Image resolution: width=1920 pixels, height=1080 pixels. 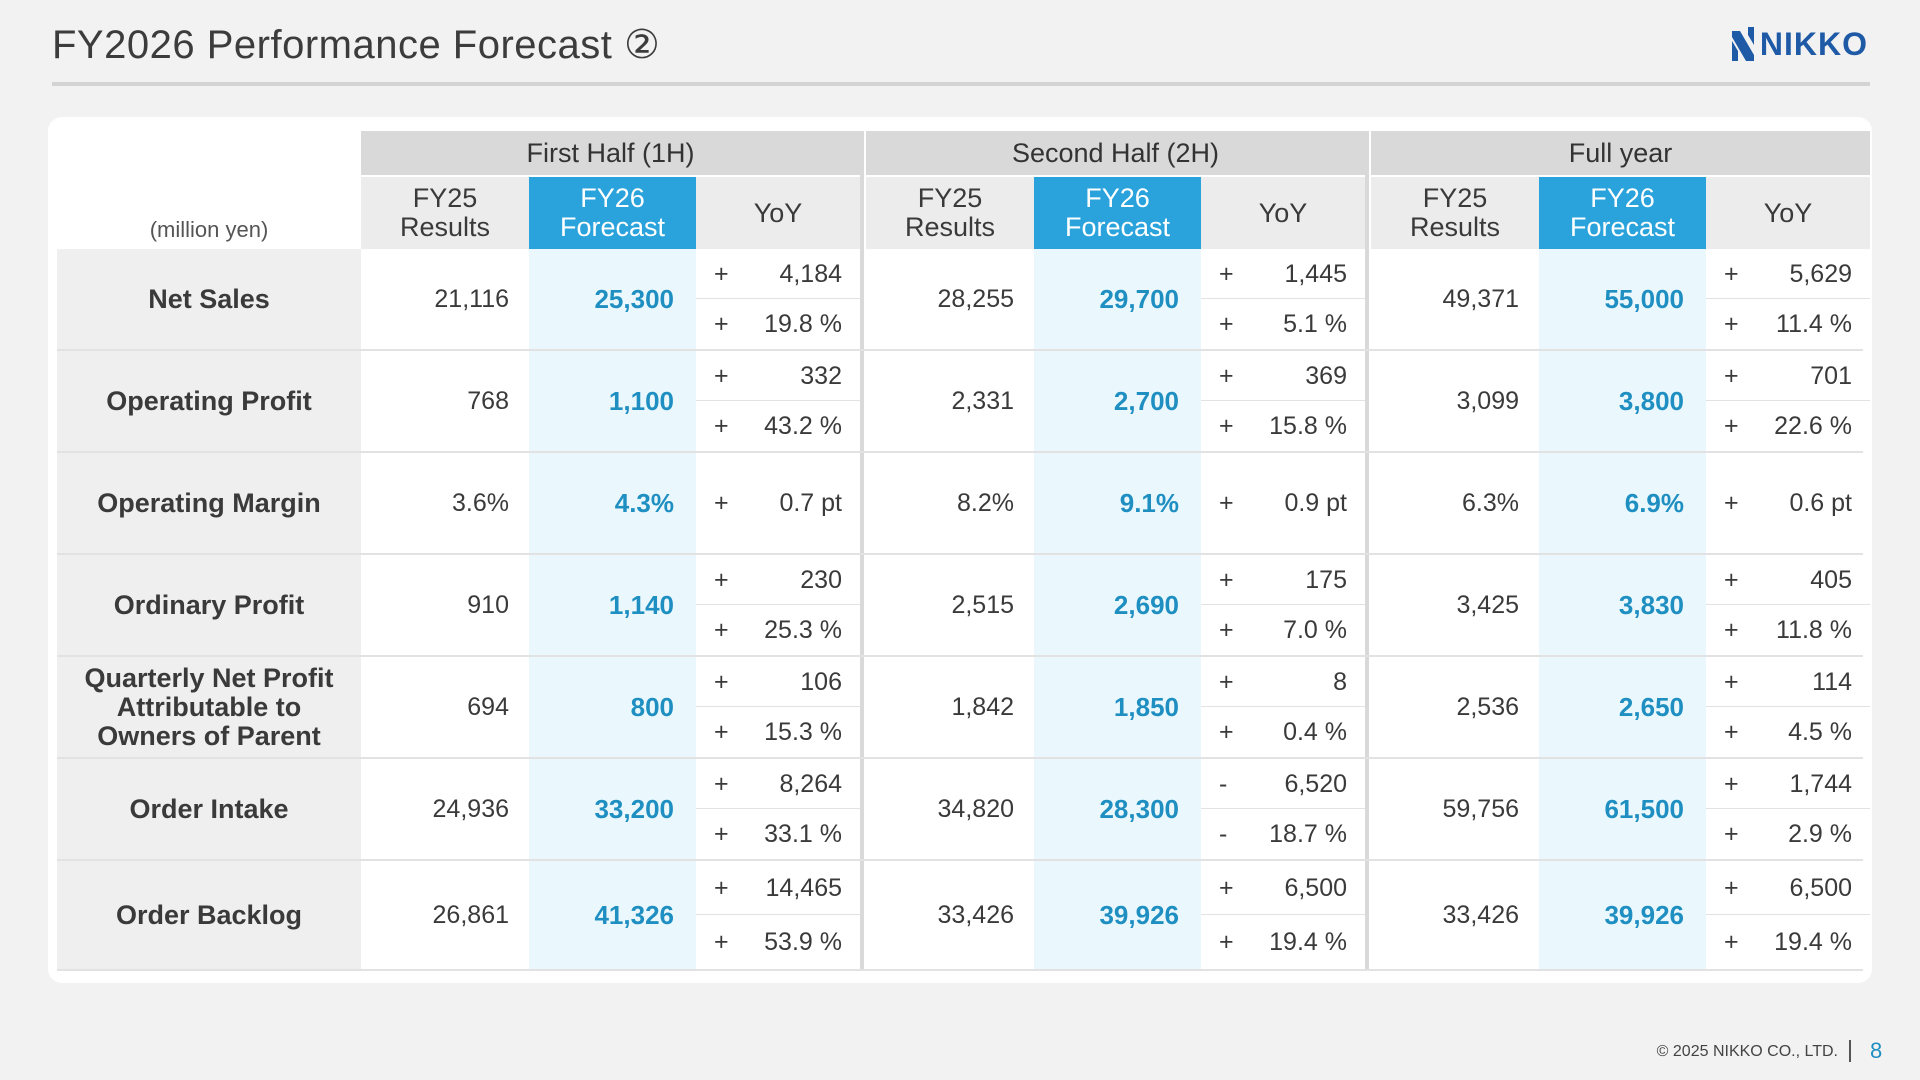 What do you see at coordinates (778, 376) in the screenshot?
I see `yoy-cell: +332` at bounding box center [778, 376].